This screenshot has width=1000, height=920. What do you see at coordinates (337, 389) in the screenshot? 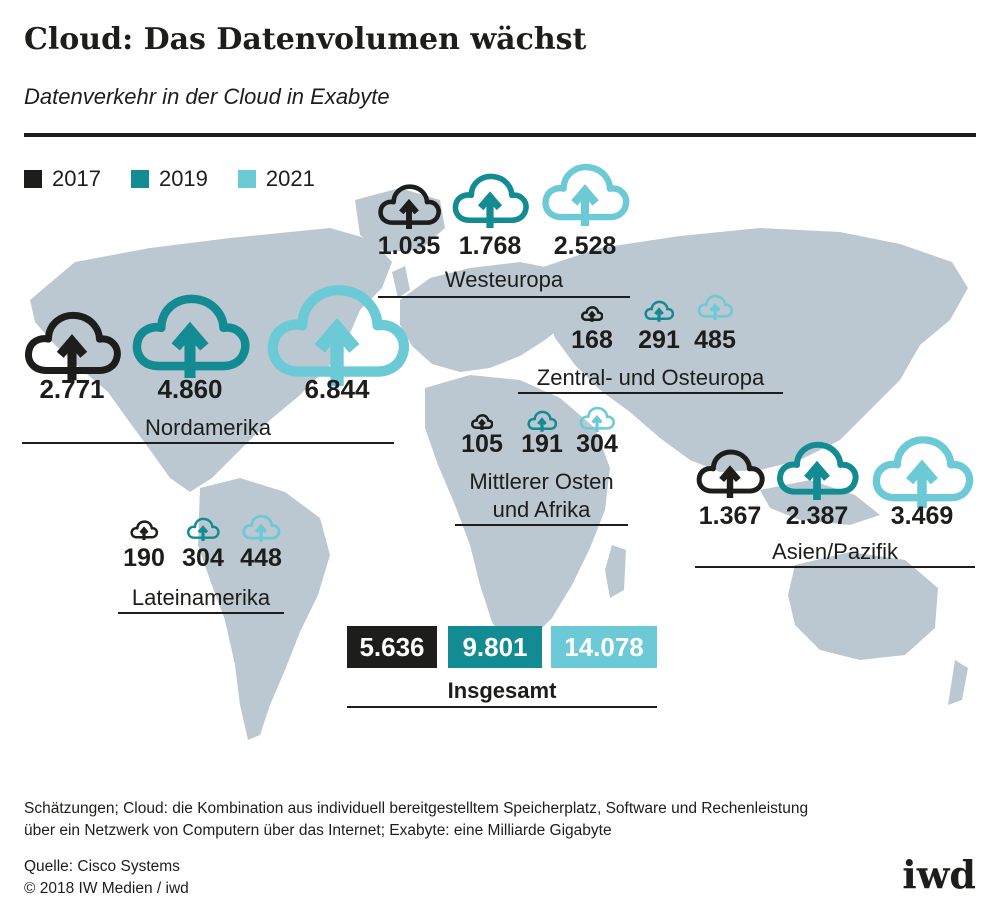
I see `value-nordamerika-2021: 6.844` at bounding box center [337, 389].